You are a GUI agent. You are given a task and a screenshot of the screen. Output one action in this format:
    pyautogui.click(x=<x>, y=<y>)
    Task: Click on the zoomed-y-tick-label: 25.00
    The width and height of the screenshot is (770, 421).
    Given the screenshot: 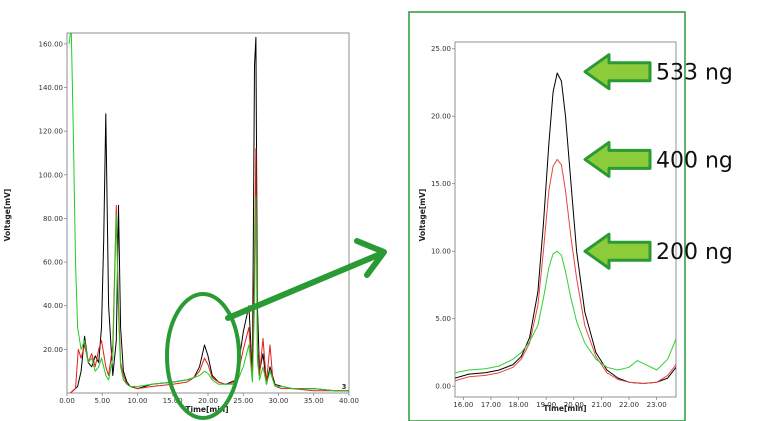 What is the action you would take?
    pyautogui.click(x=441, y=49)
    